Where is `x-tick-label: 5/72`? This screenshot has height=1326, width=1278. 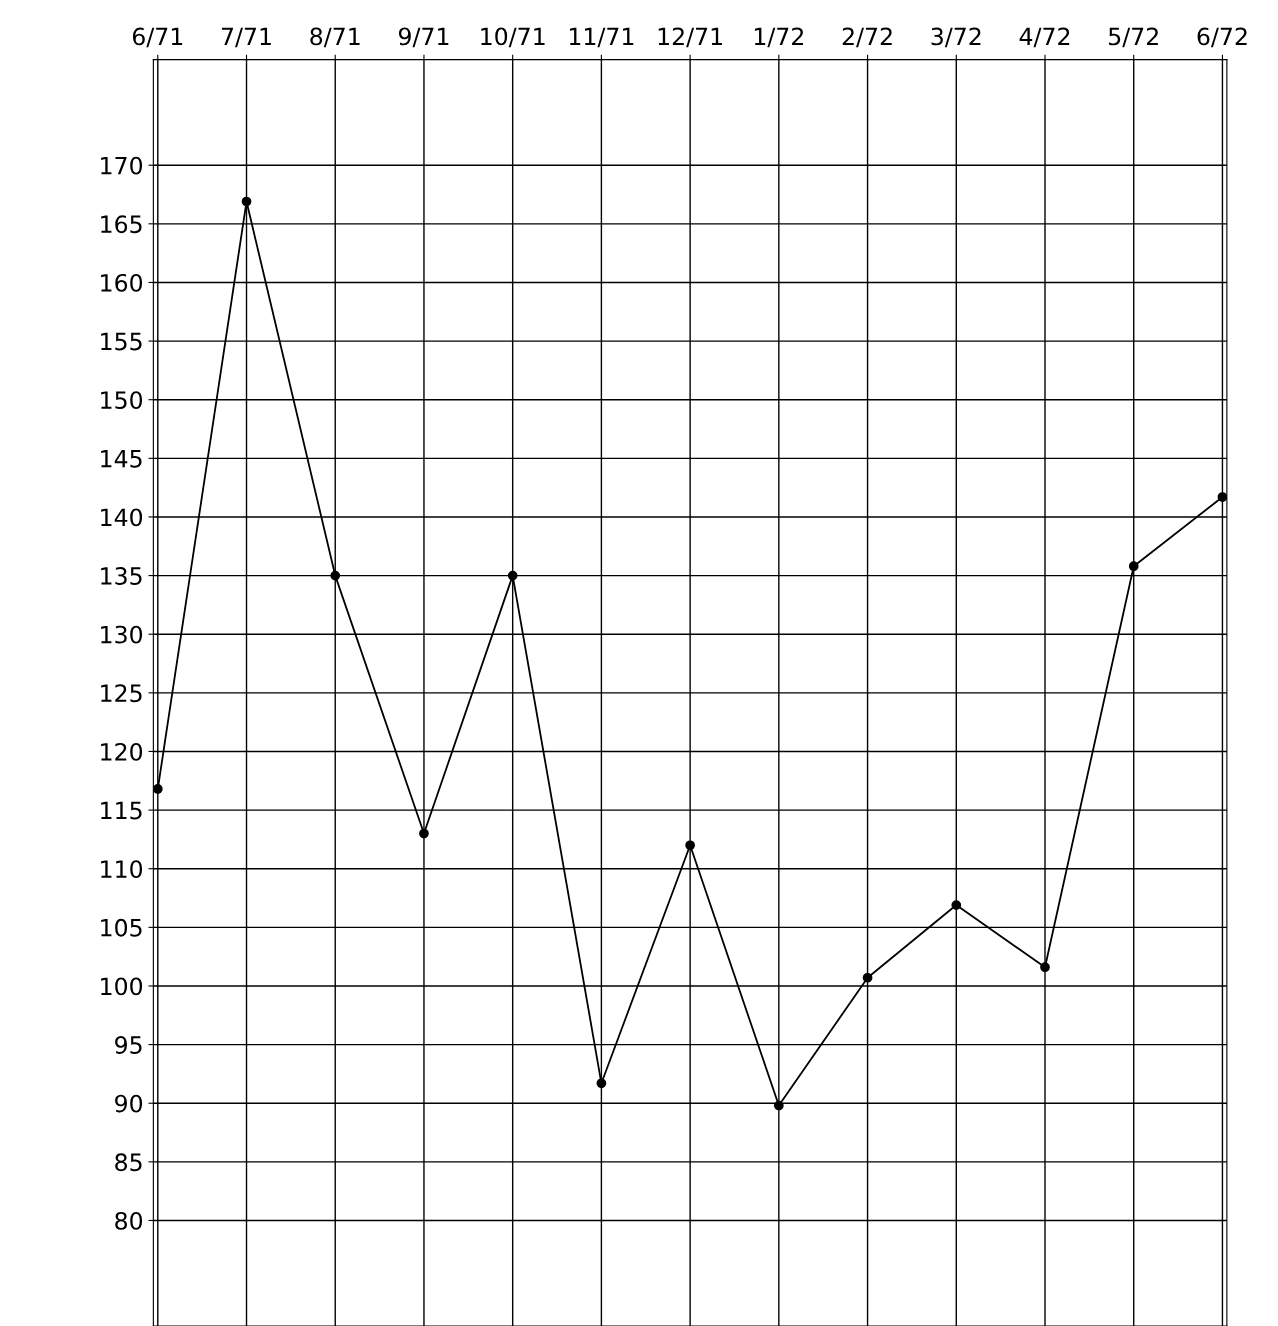
x-tick-label: 5/72 is located at coordinates (1133, 37).